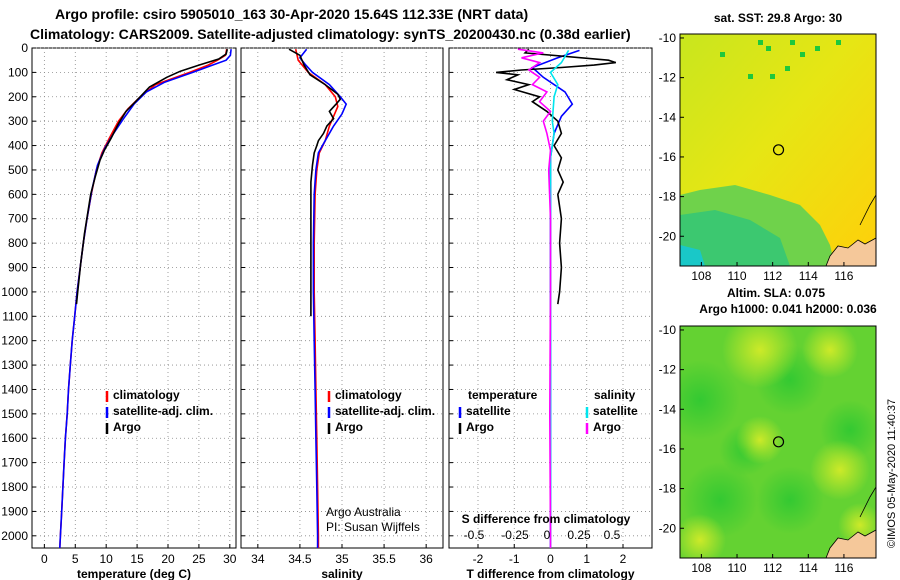  Describe the element at coordinates (514, 559) in the screenshot. I see `x-tick-label-difference: -1` at that location.